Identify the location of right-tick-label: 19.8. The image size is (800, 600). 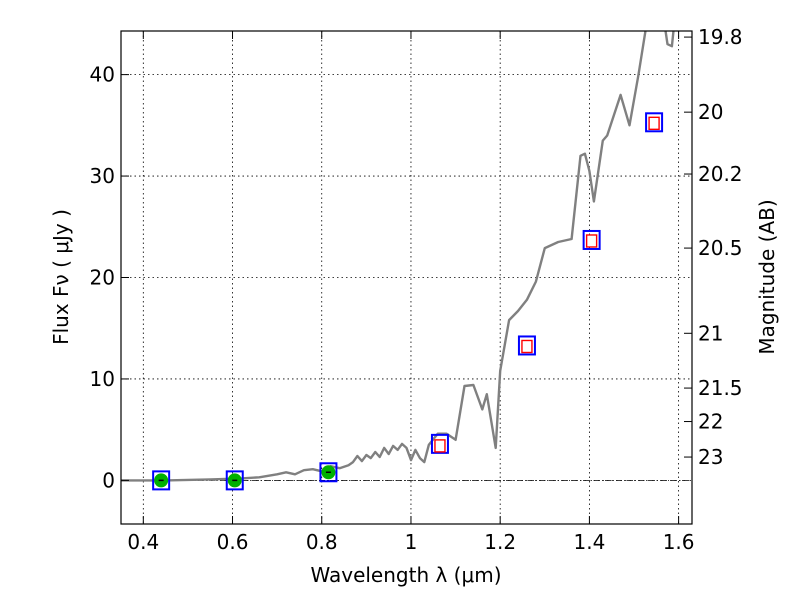
(720, 37).